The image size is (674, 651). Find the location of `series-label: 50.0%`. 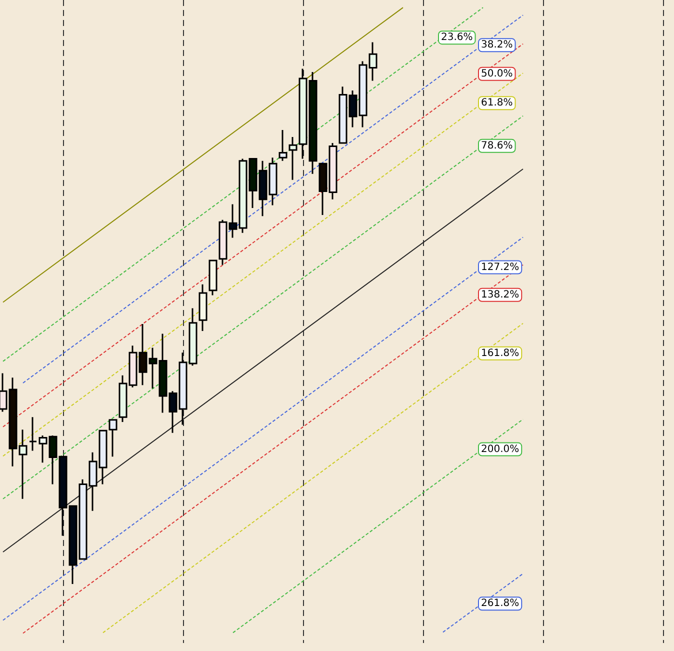

series-label: 50.0% is located at coordinates (497, 74).